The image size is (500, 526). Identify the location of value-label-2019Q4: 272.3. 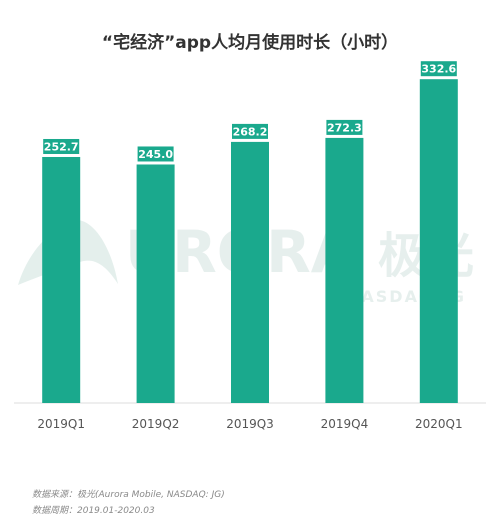
(344, 127).